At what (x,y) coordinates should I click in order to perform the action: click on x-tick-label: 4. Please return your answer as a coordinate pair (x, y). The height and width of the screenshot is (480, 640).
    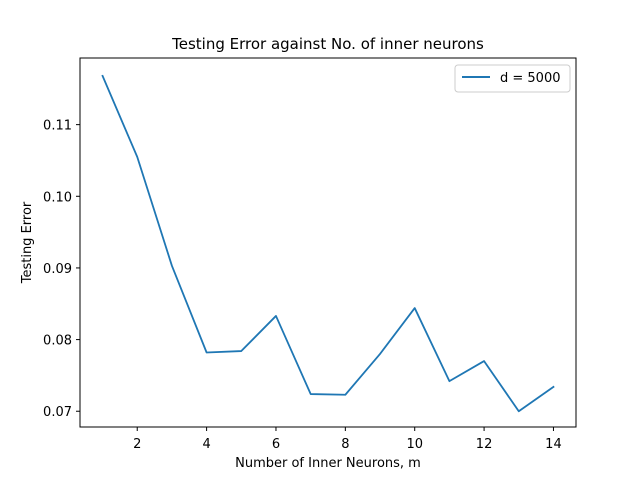
    Looking at the image, I should click on (206, 444).